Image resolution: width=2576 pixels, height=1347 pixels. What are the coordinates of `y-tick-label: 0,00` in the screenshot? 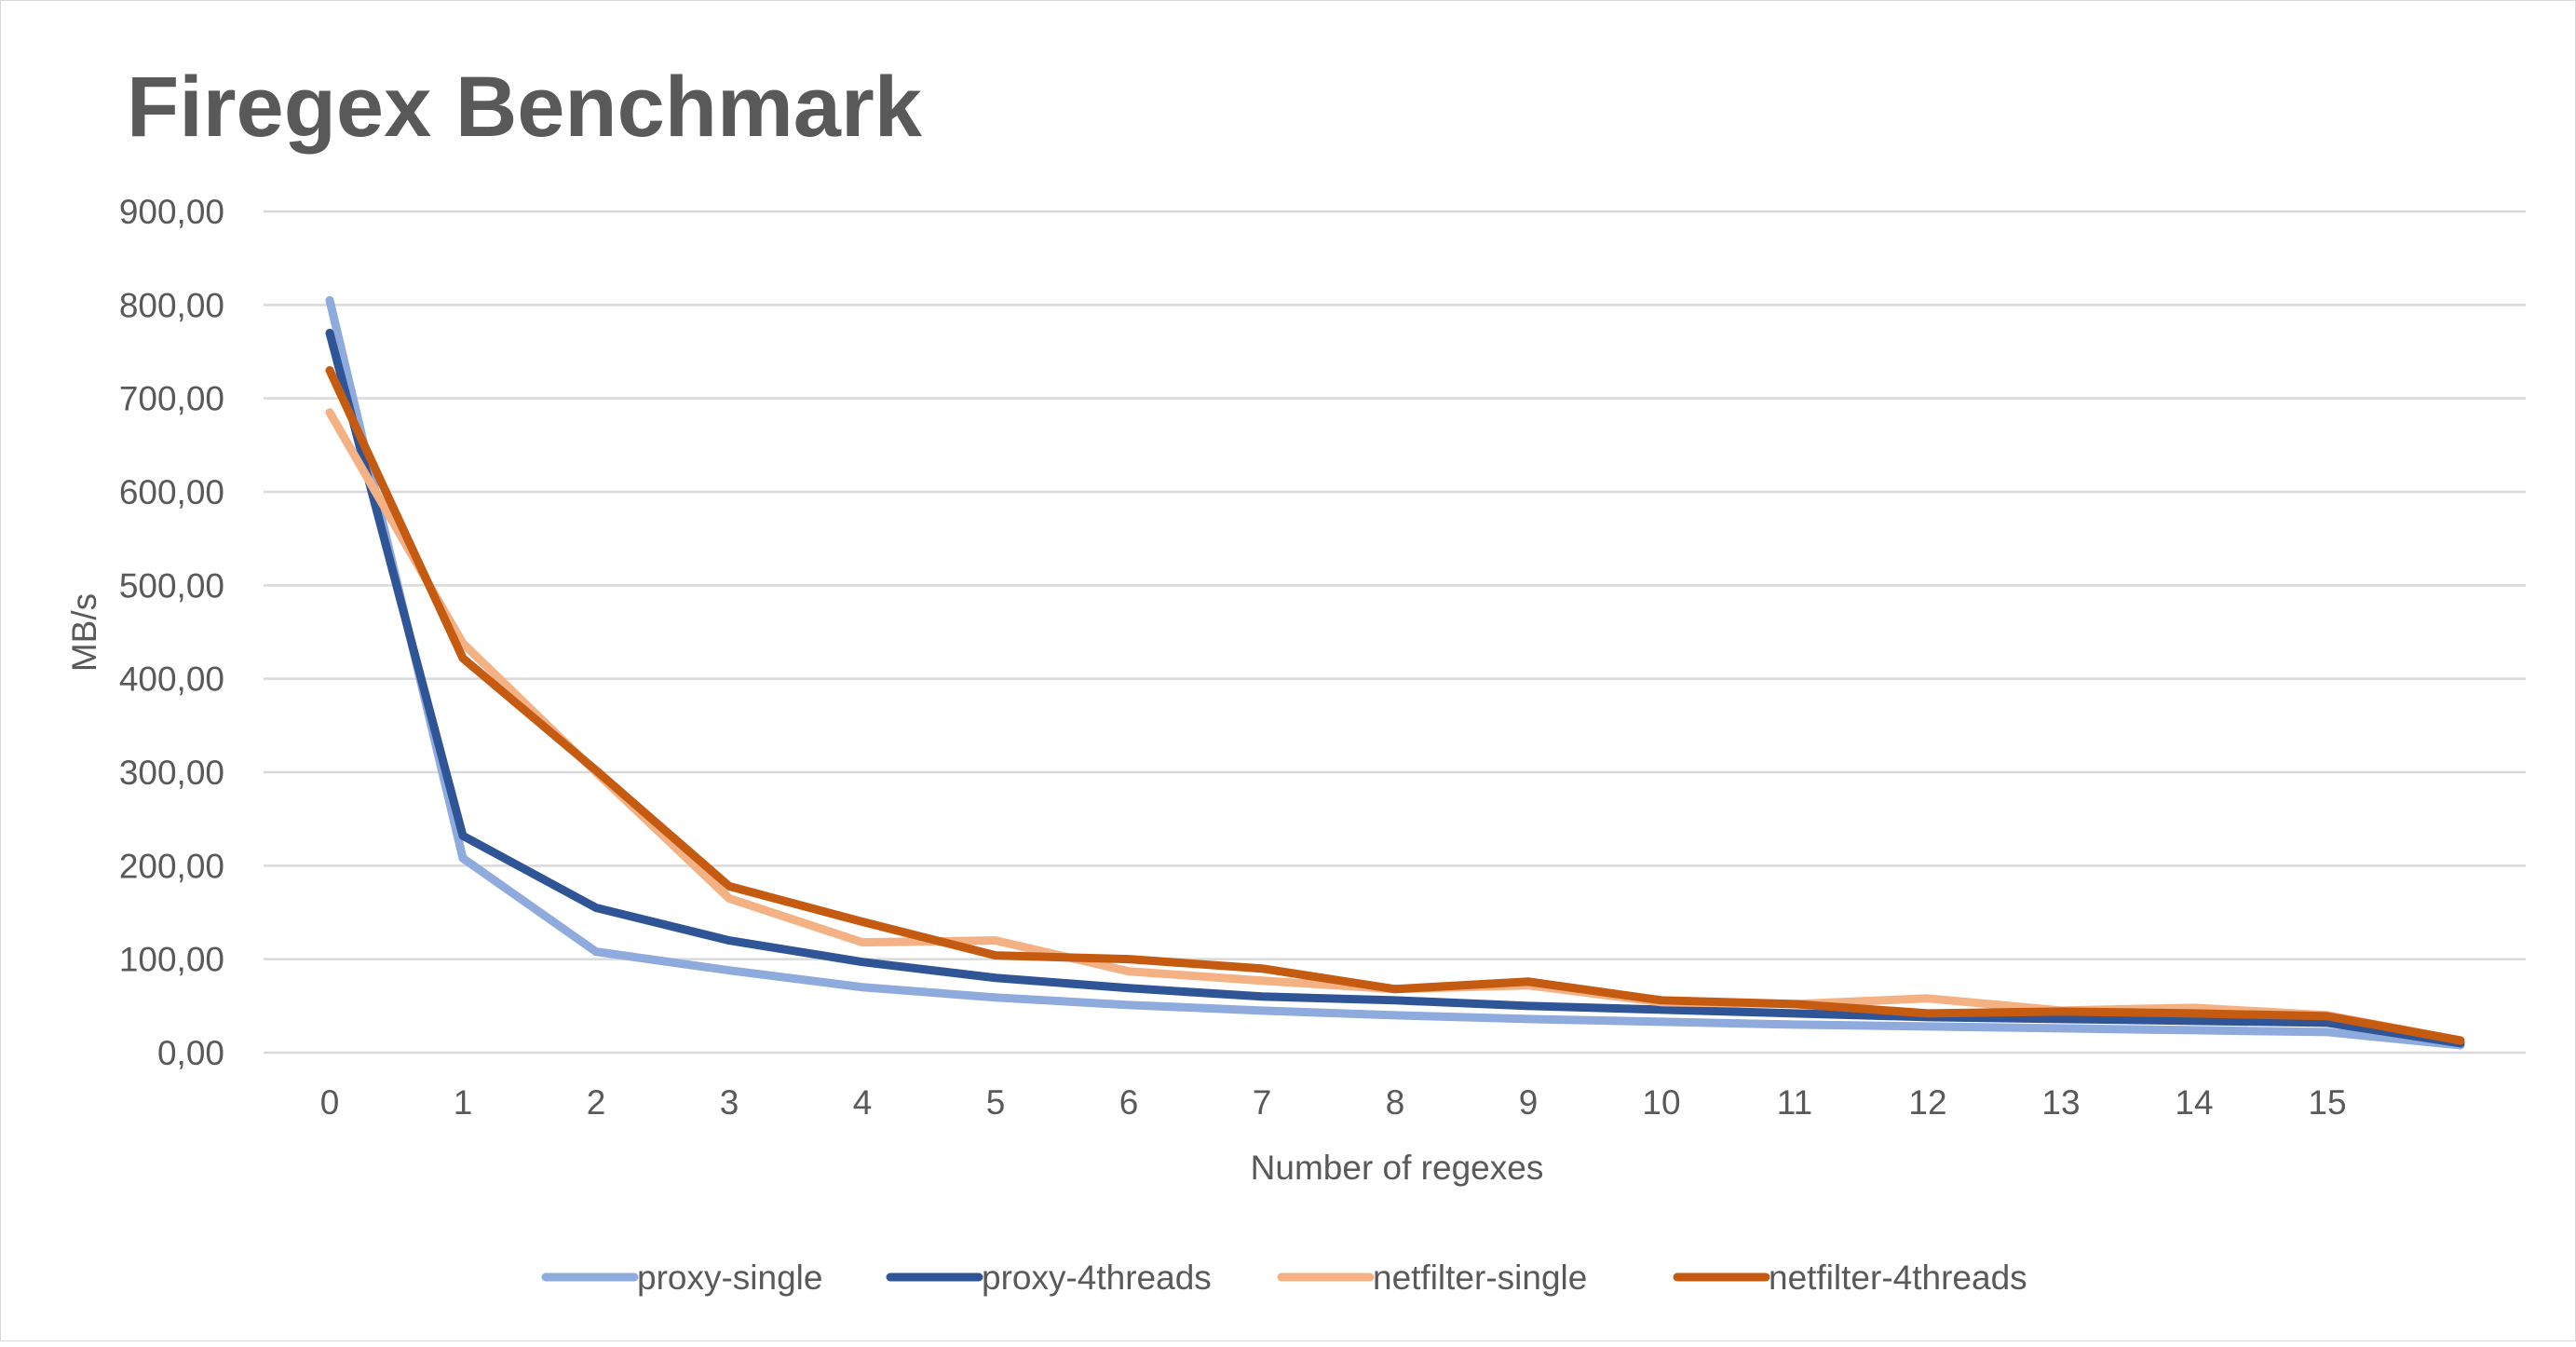 It's located at (190, 1053).